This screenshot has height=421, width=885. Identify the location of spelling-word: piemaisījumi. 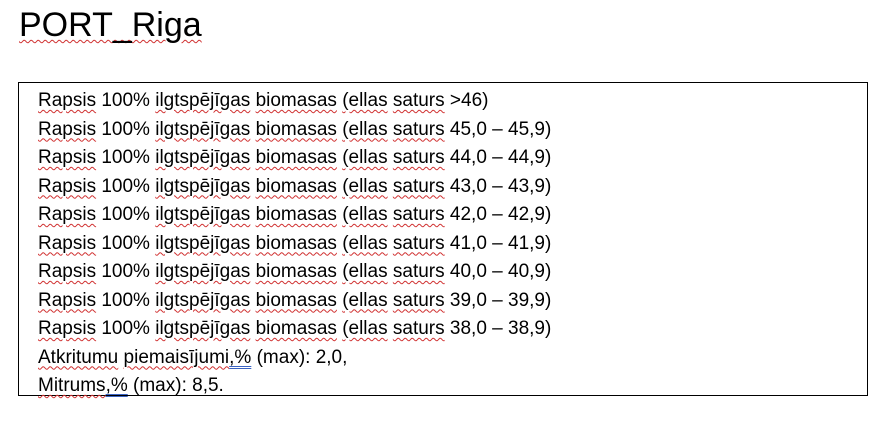
(176, 357).